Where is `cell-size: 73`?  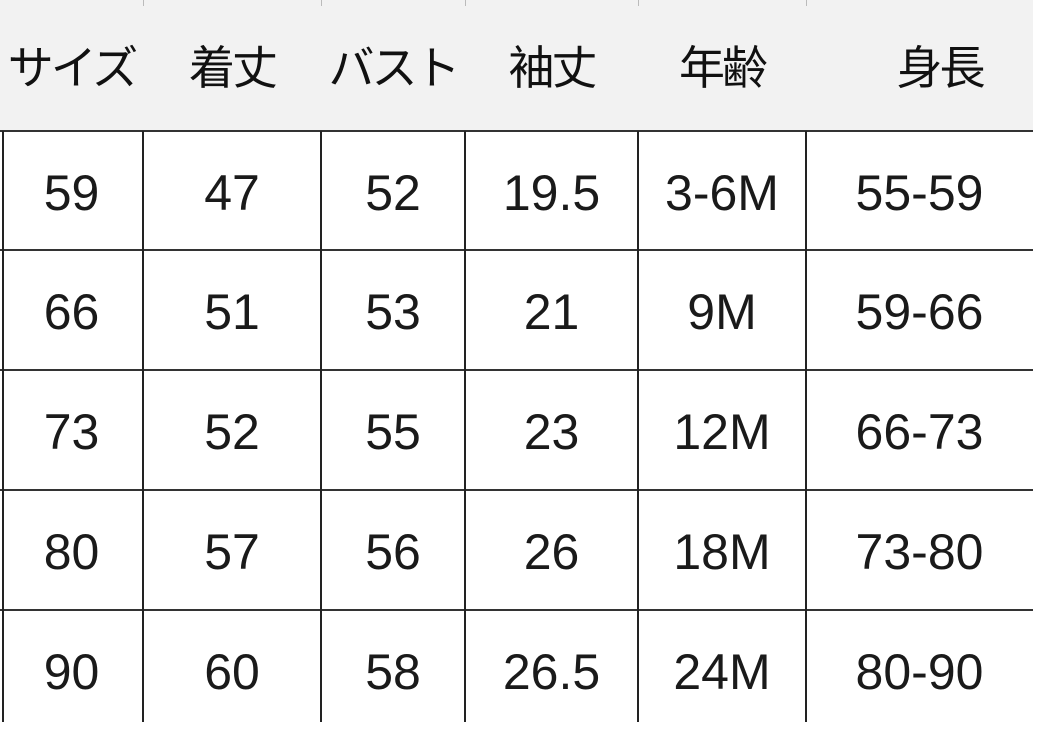 cell-size: 73 is located at coordinates (71, 432).